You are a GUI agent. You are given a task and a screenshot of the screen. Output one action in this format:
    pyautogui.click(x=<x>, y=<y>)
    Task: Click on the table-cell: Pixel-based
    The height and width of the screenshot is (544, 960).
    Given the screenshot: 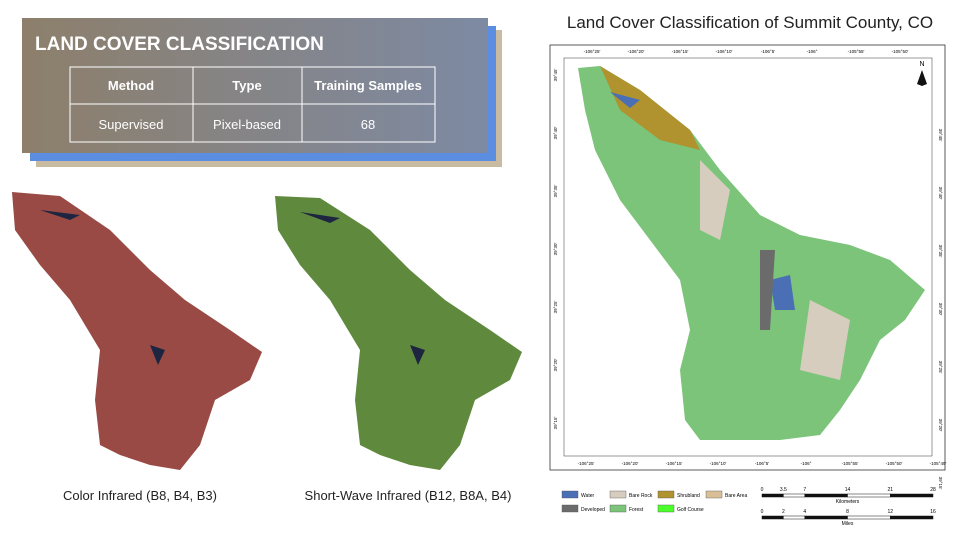 What is the action you would take?
    pyautogui.click(x=247, y=124)
    